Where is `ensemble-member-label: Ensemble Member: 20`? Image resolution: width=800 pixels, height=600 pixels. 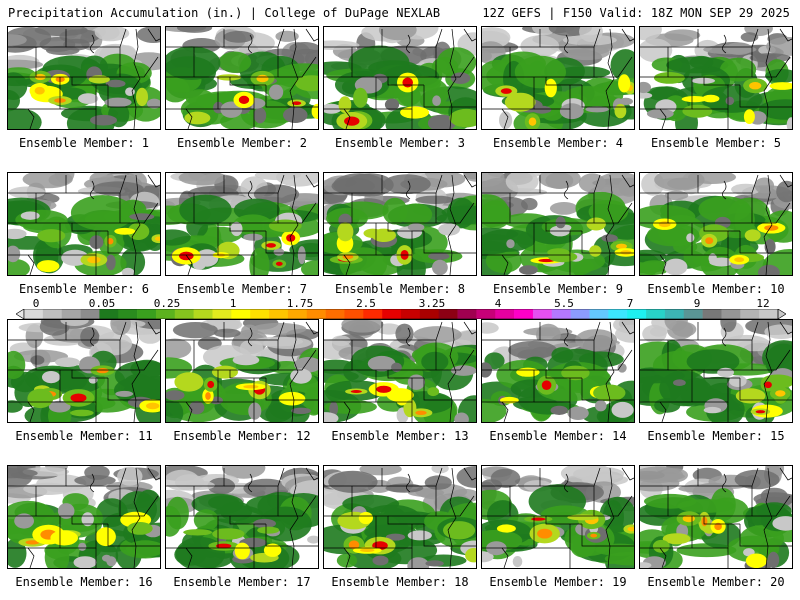
ensemble-member-label: Ensemble Member: 20 is located at coordinates (716, 582).